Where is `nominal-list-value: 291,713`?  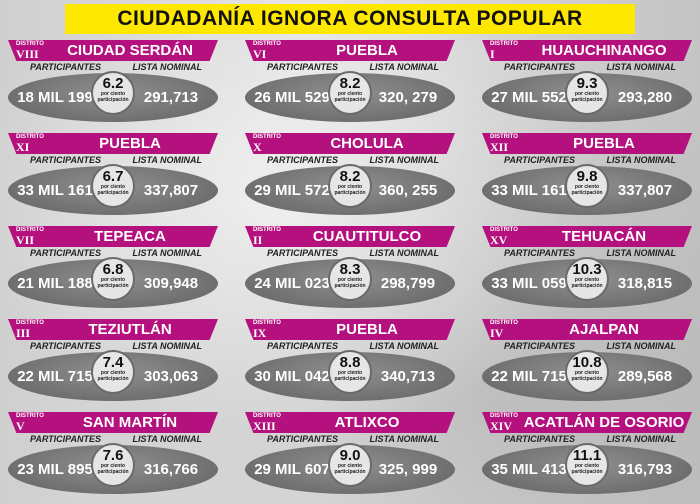
nominal-list-value: 291,713 is located at coordinates (171, 97).